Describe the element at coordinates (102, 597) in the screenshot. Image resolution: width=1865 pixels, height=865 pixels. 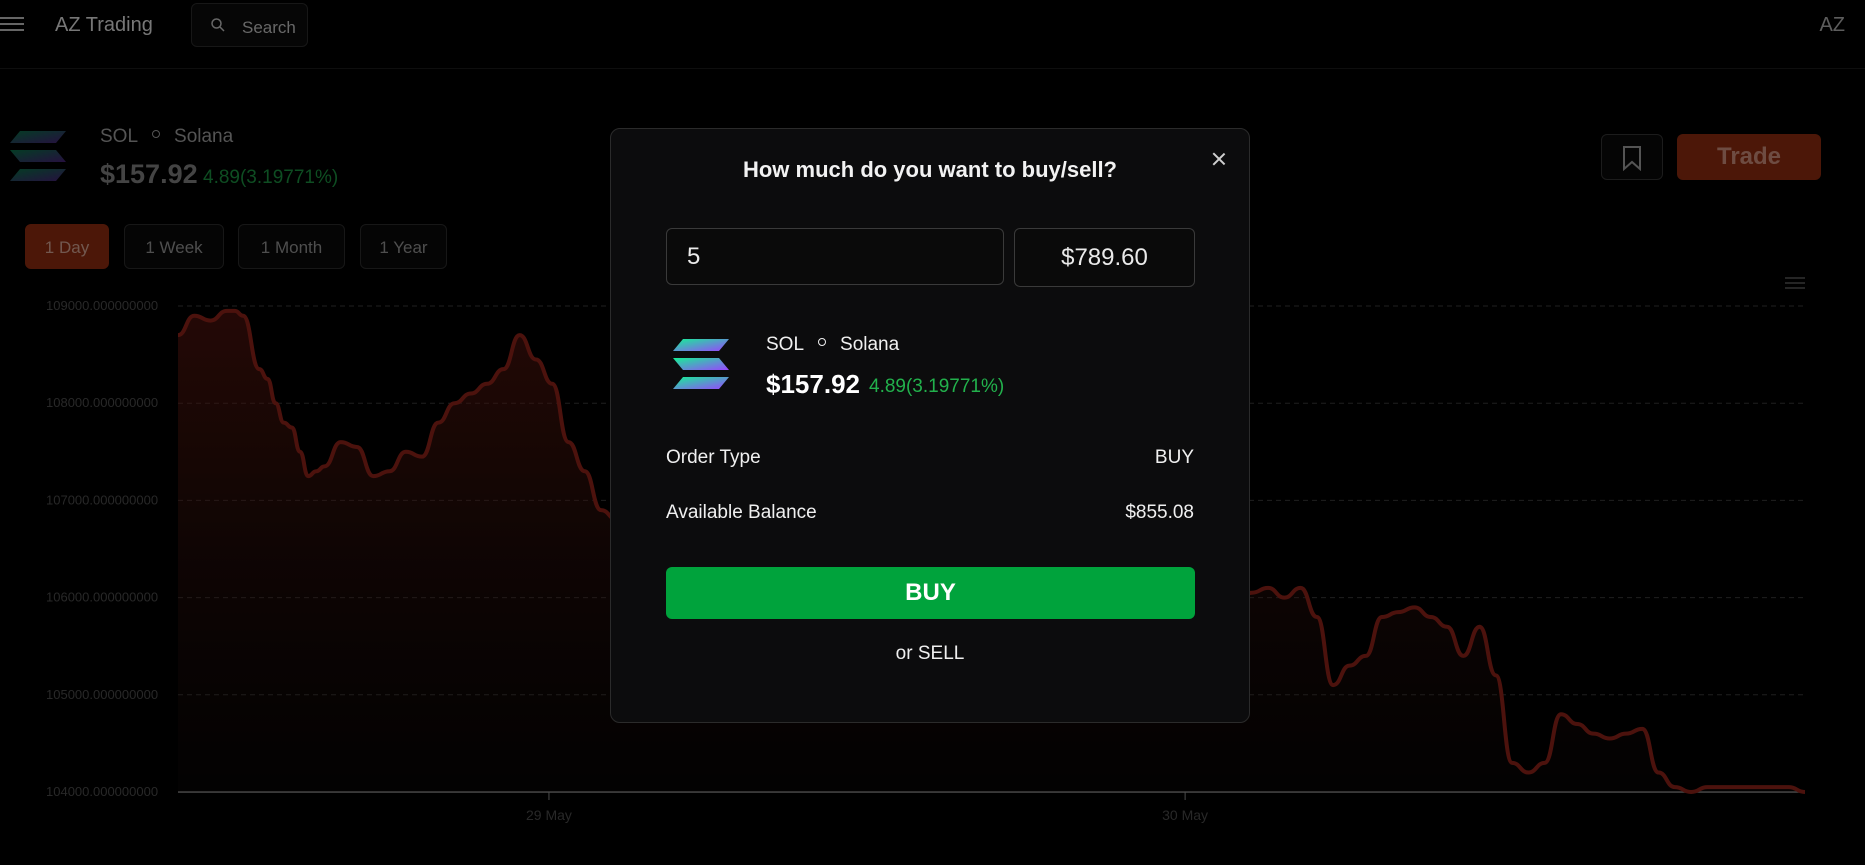
I see `y-tick-label: 106000.000000000` at that location.